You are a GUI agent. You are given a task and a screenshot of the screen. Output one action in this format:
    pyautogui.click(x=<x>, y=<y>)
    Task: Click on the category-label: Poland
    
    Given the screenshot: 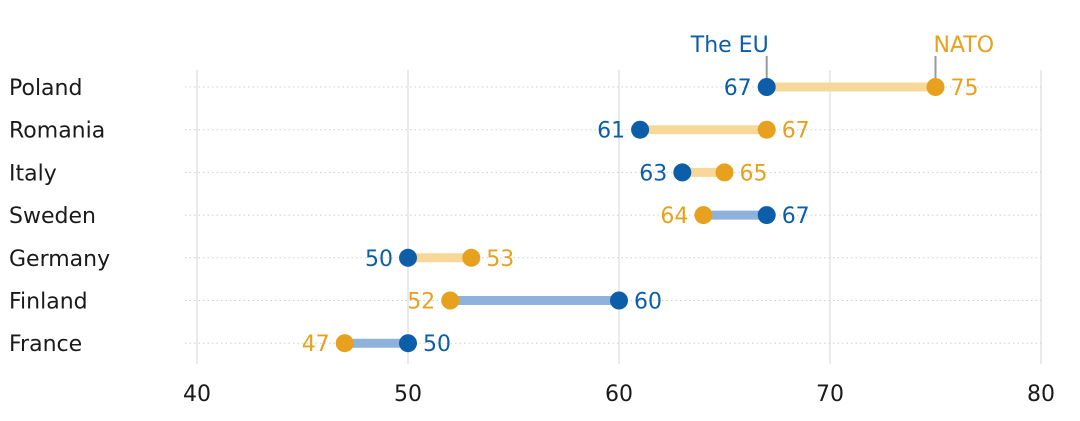 What is the action you would take?
    pyautogui.click(x=45, y=88)
    